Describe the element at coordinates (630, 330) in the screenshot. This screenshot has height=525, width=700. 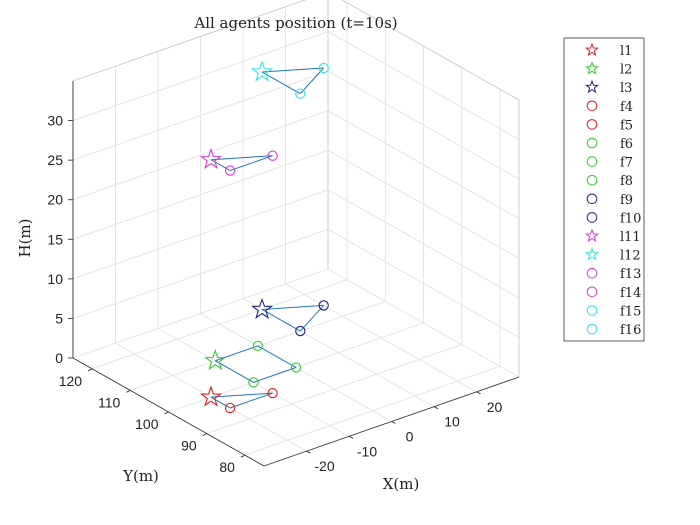
I see `legend-label-f16: f16` at that location.